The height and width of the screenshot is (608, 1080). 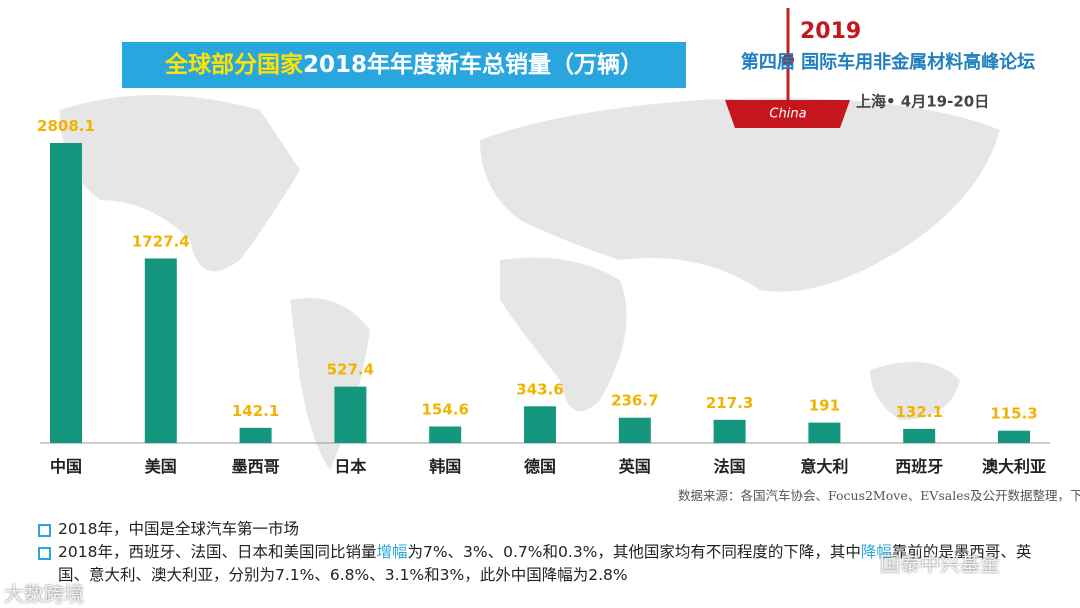 I want to click on note-text: 2018年，西班牙、法国、日本和美国同比销量, so click(x=217, y=552).